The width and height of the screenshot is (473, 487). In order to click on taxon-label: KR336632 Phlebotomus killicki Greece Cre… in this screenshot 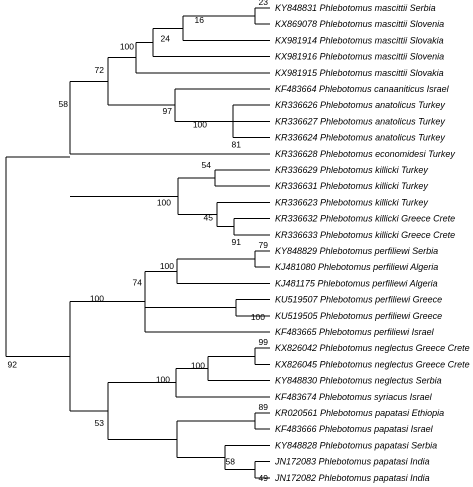, I will do `click(365, 219)`.